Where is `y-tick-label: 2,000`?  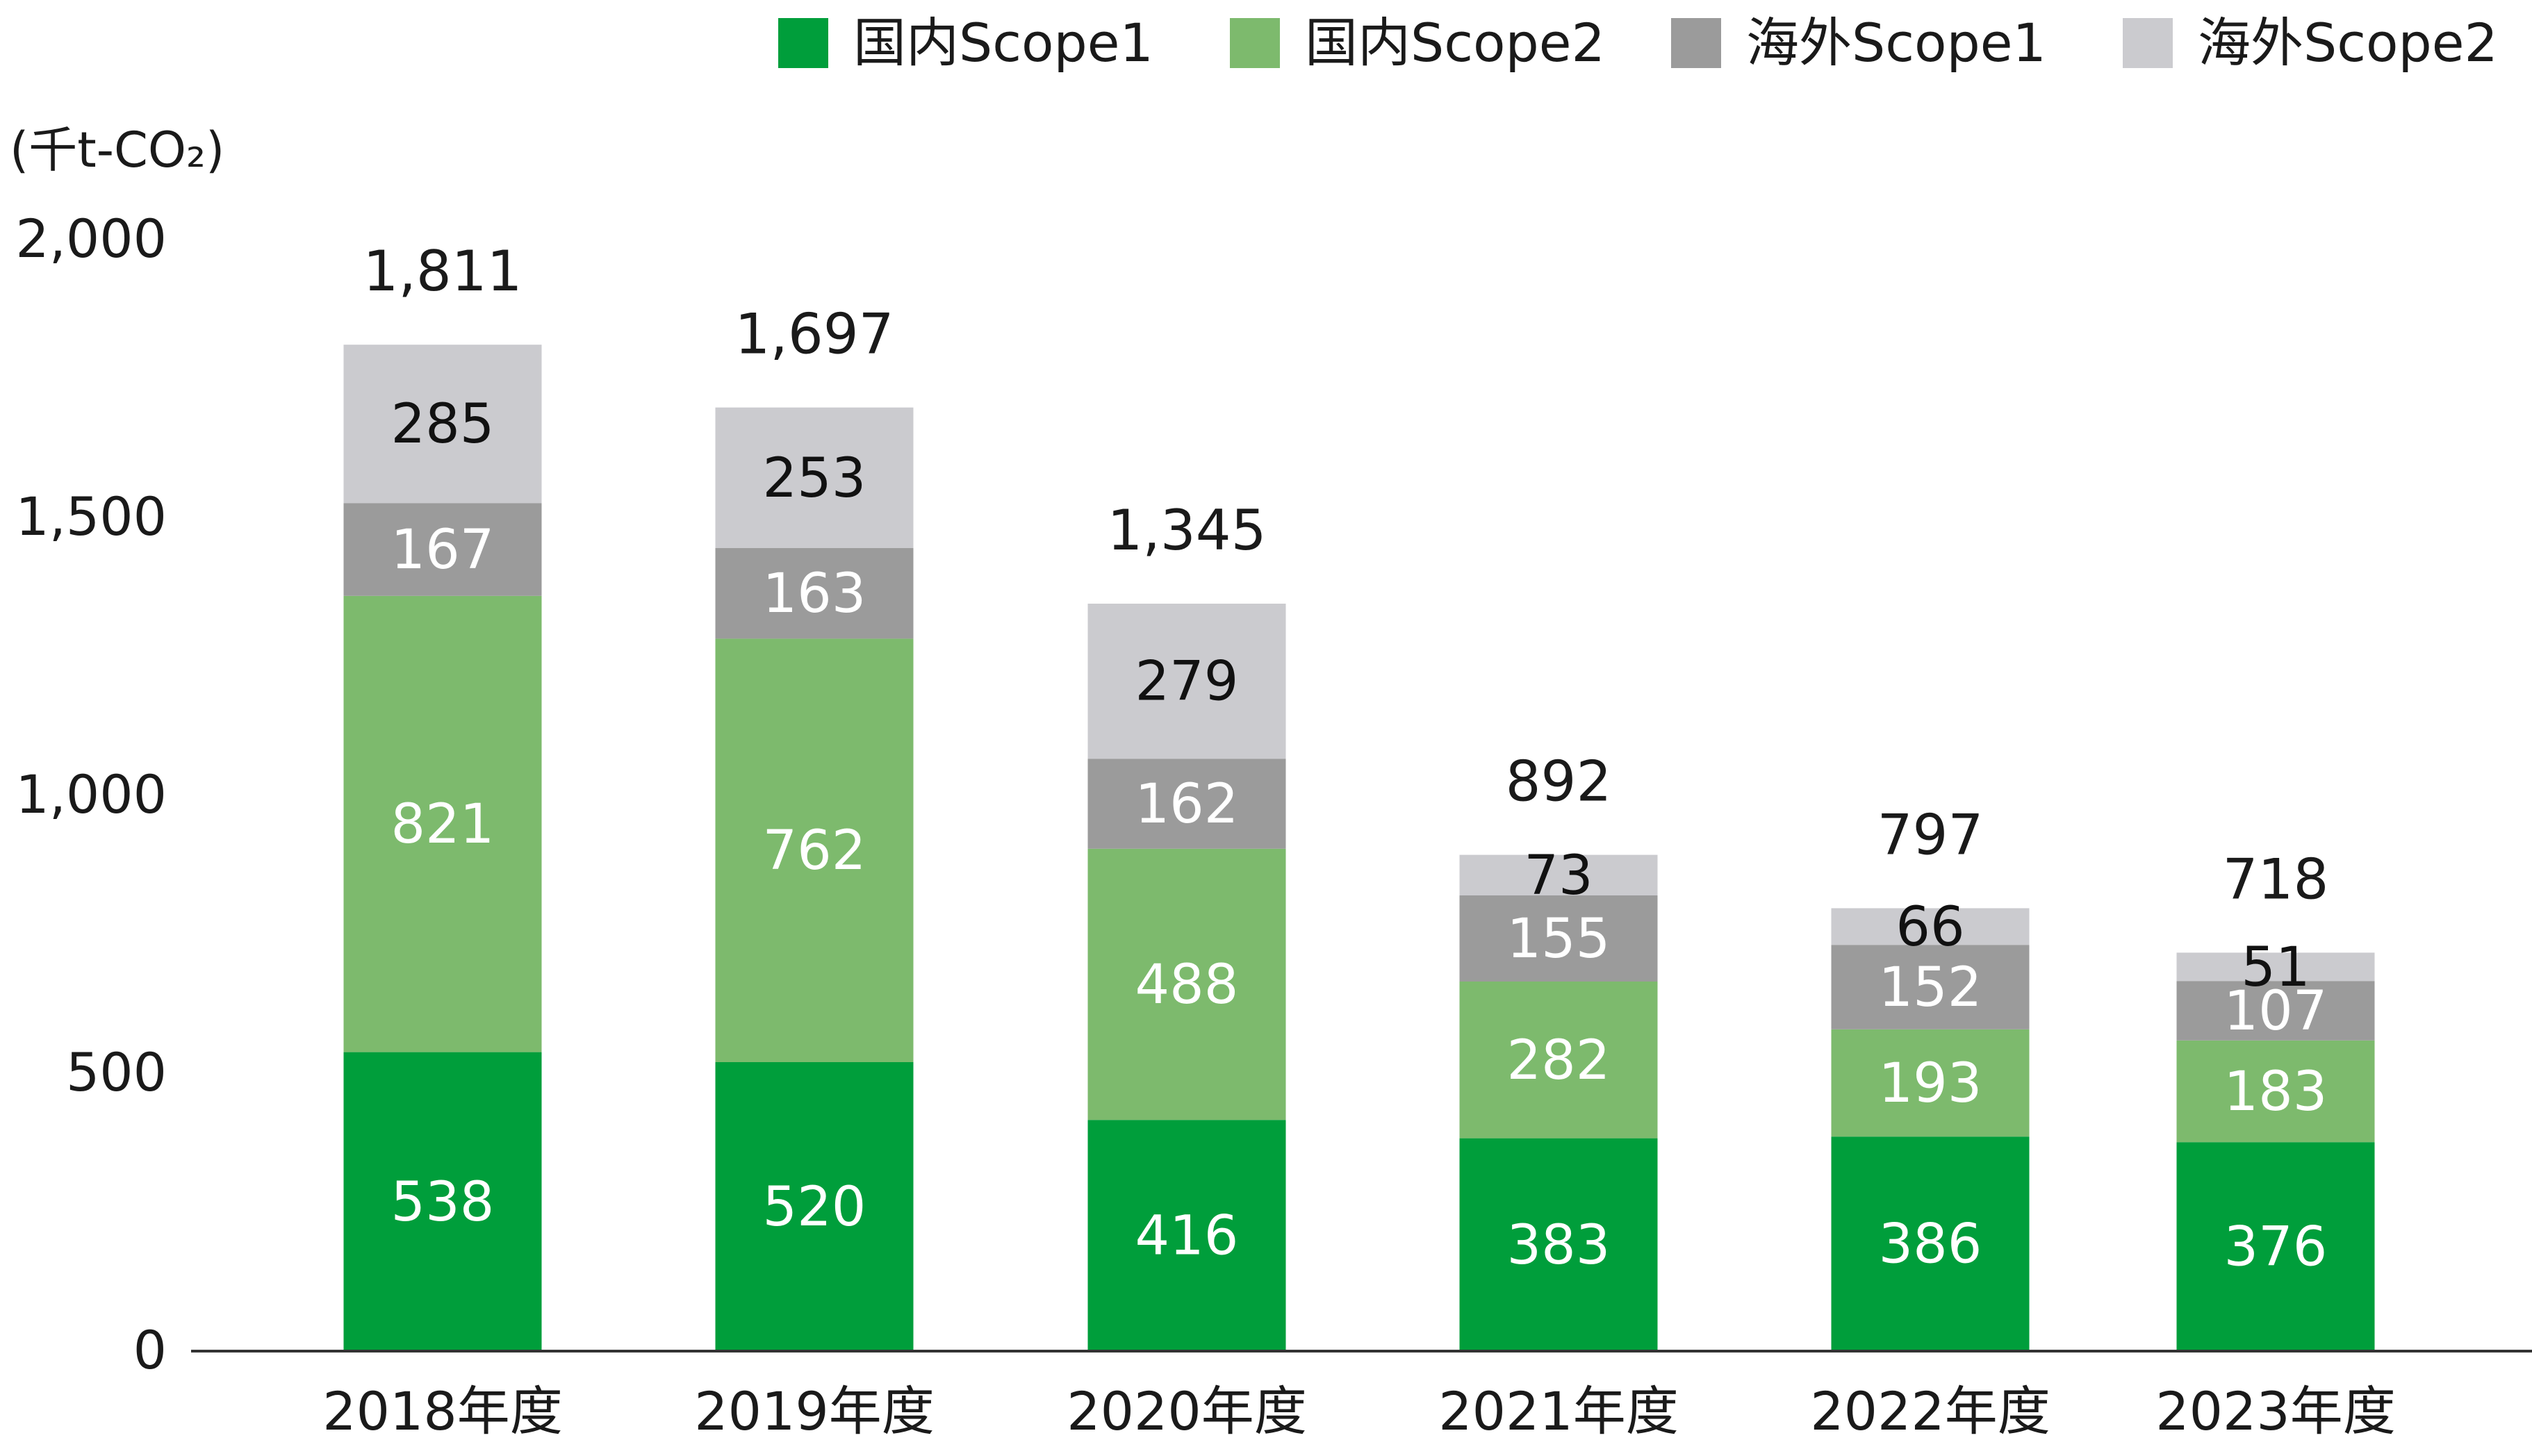 y-tick-label: 2,000 is located at coordinates (91, 239).